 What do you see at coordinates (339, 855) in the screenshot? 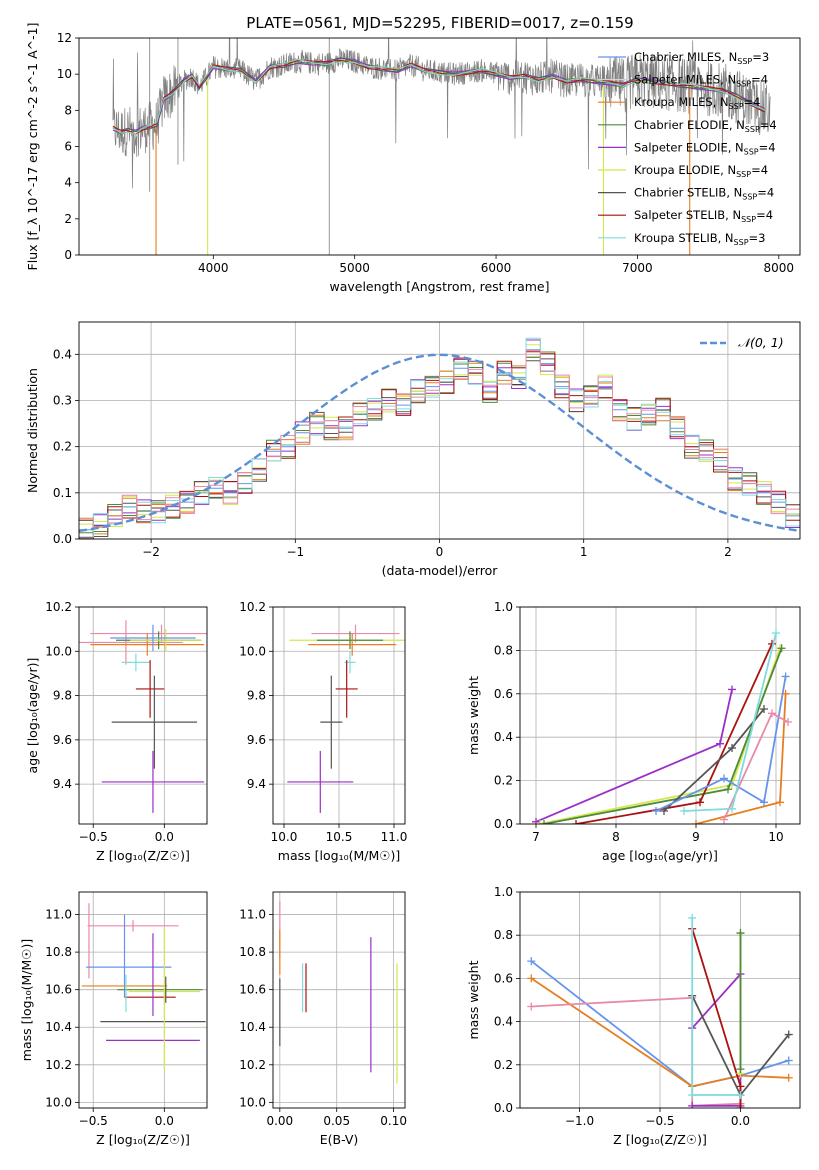
I see `x-axis-label: mass [log₁₀(M/M☉)]` at bounding box center [339, 855].